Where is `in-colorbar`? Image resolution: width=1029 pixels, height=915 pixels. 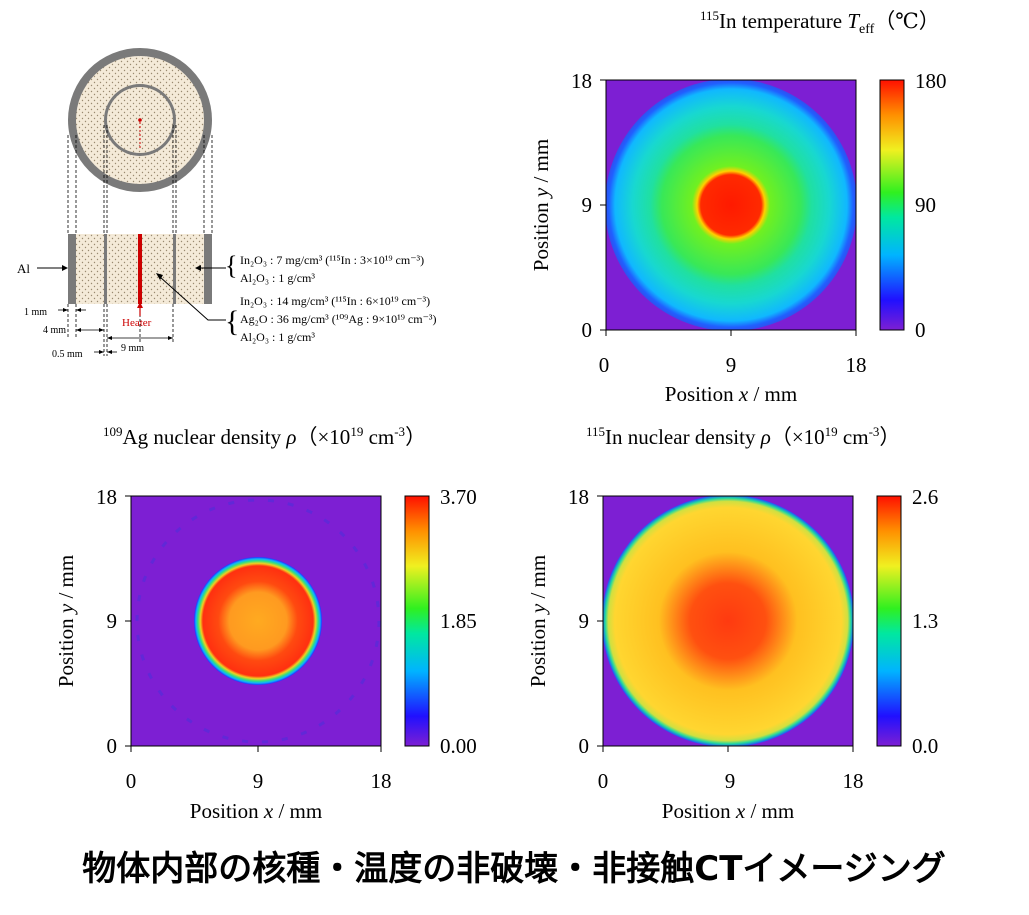 in-colorbar is located at coordinates (889, 621).